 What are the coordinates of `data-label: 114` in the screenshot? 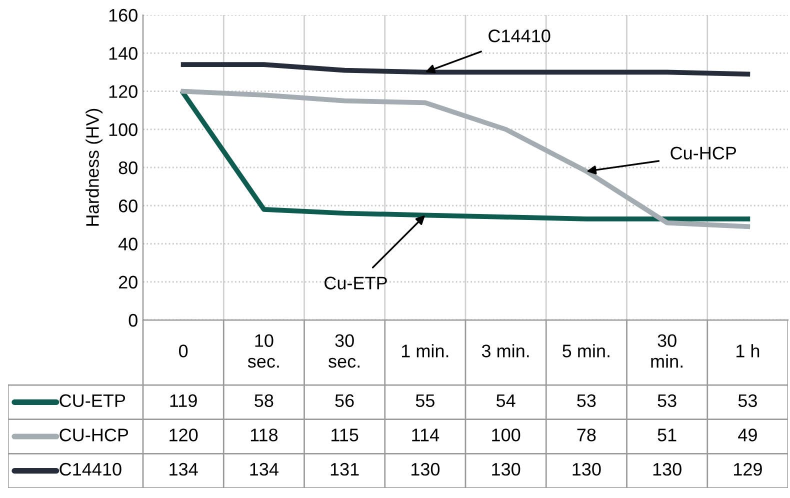 It's located at (426, 435).